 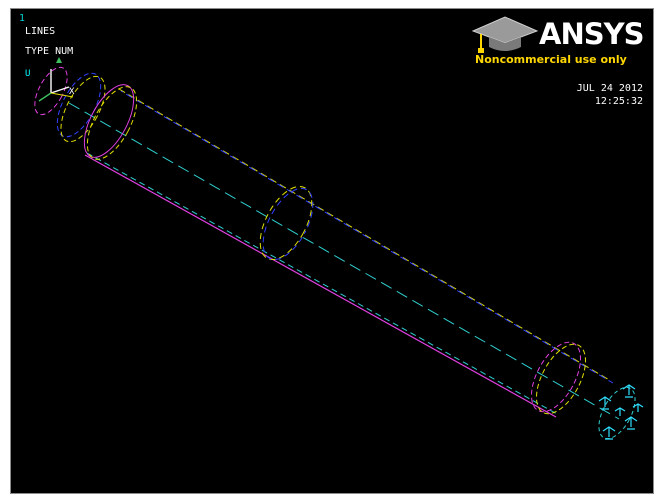 What do you see at coordinates (617, 413) in the screenshot?
I see `end-cap` at bounding box center [617, 413].